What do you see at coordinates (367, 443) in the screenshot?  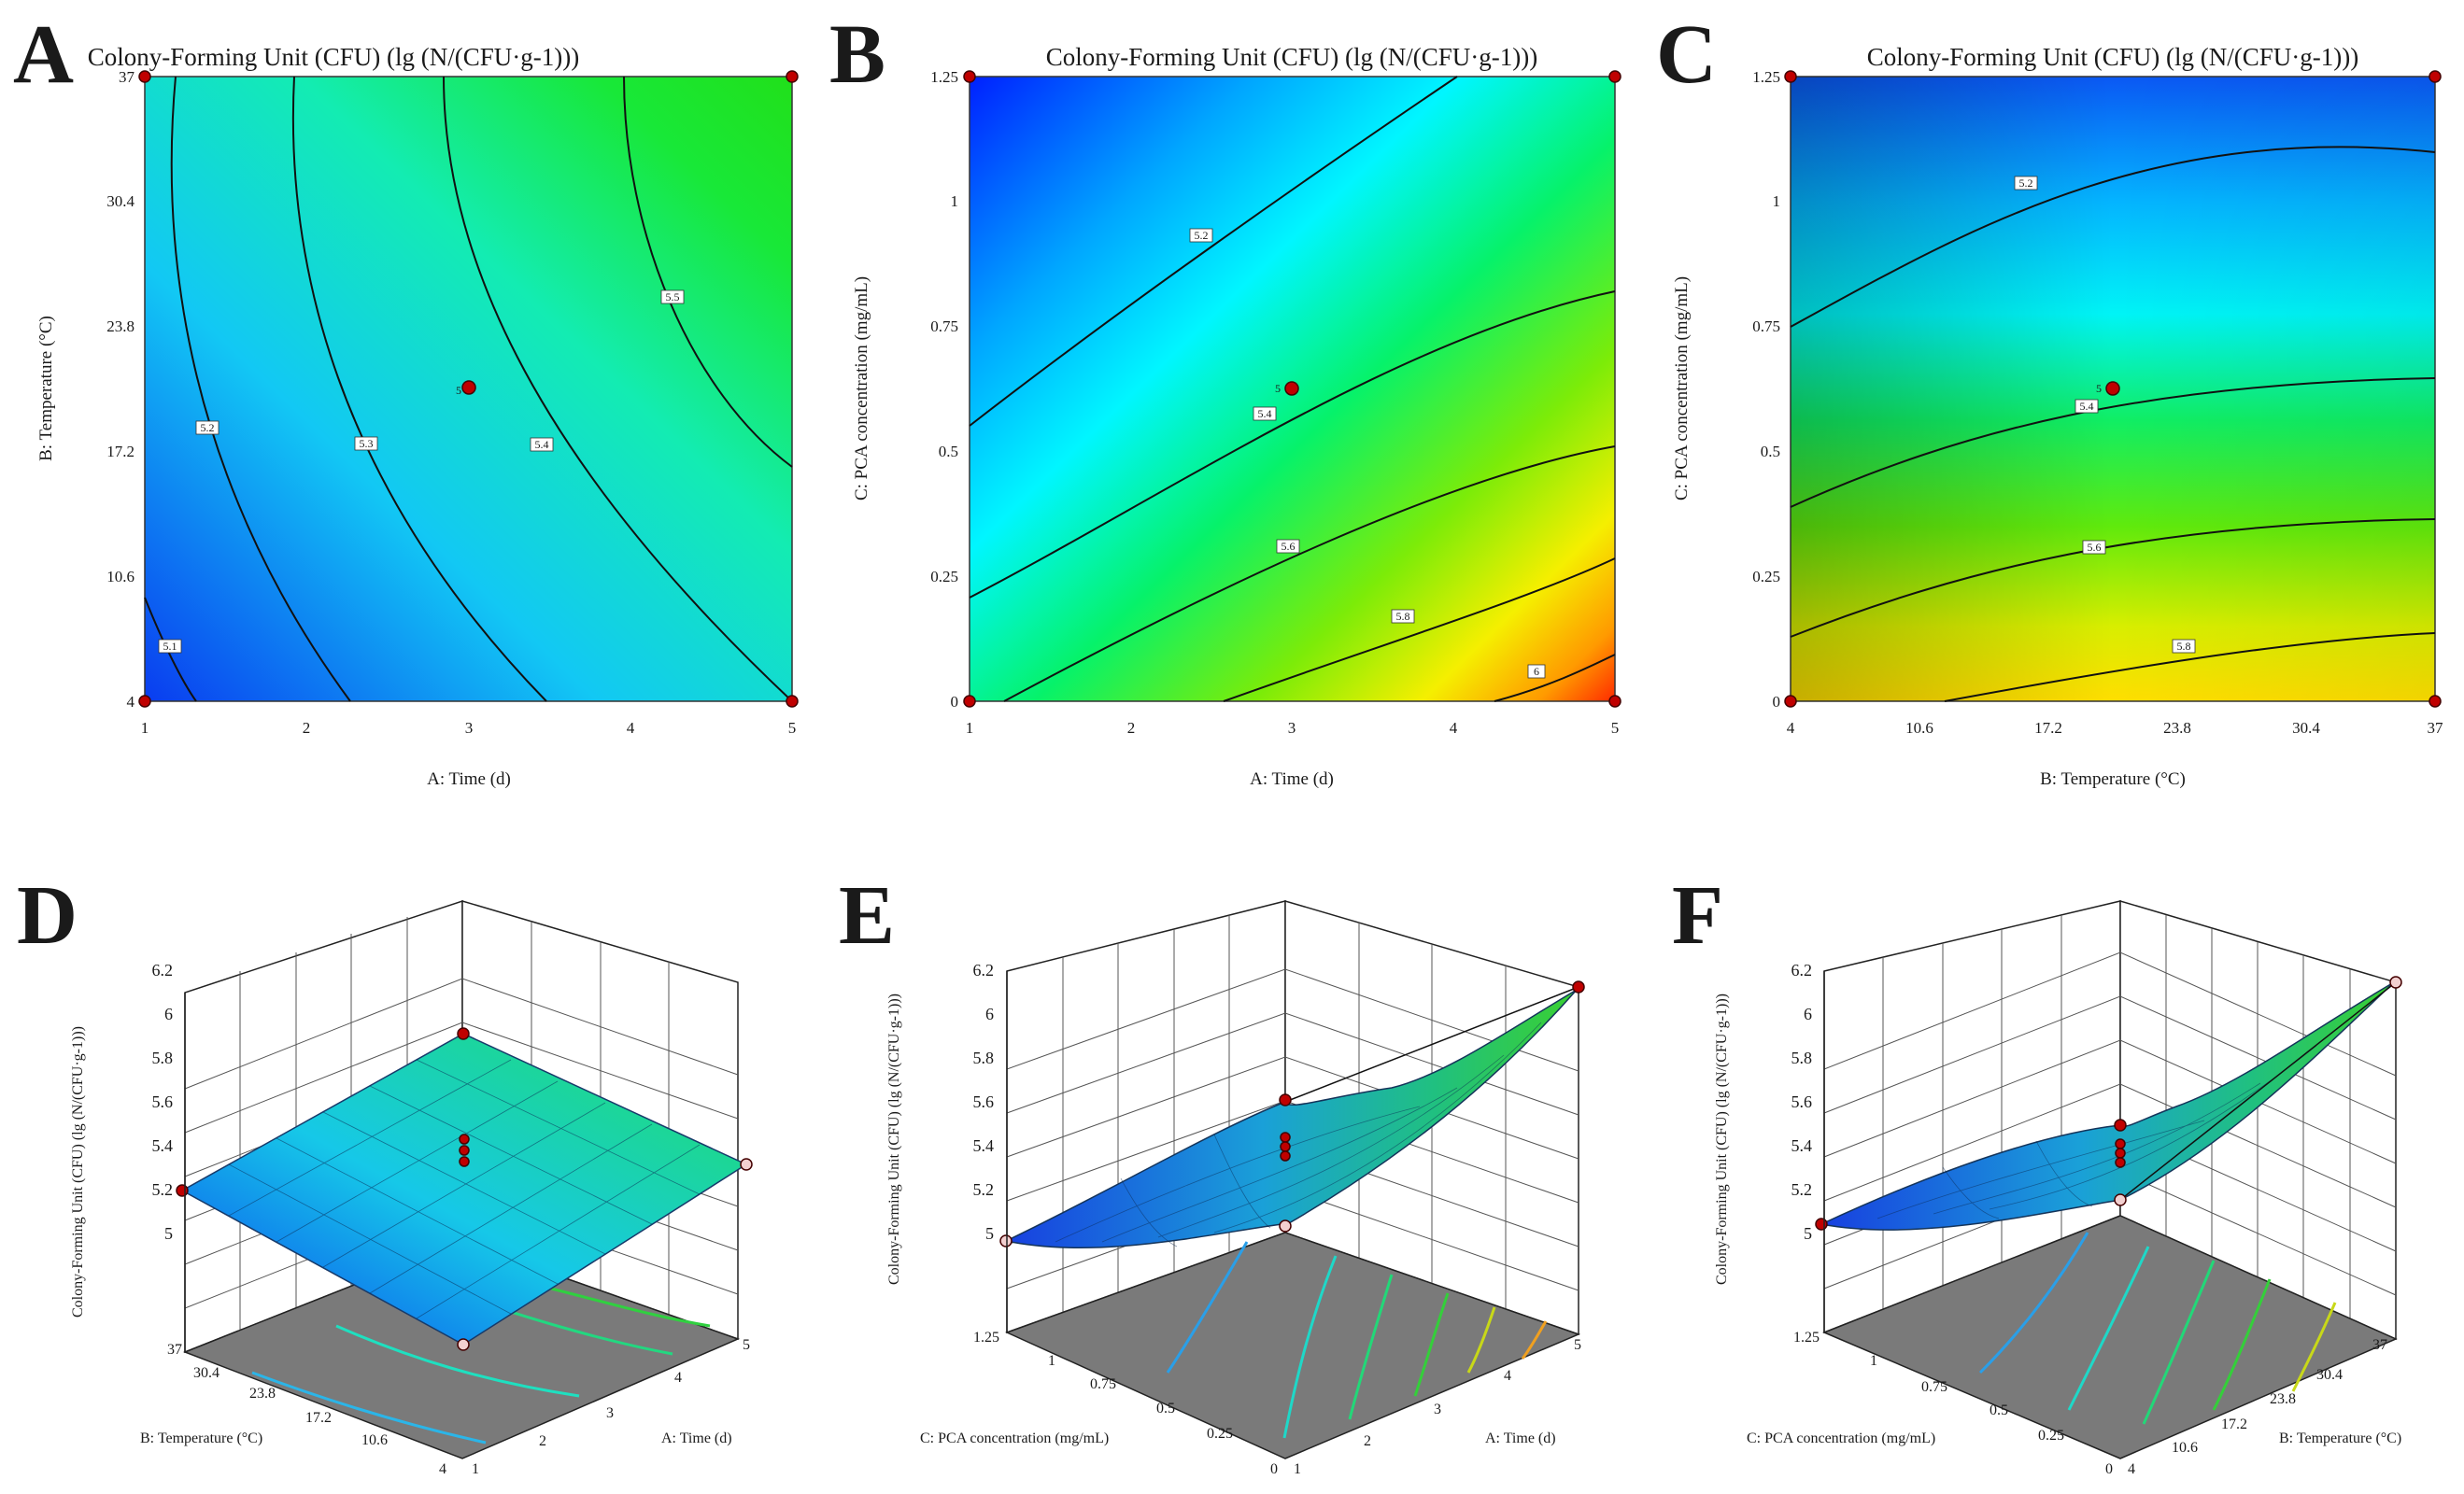 I see `contour-label: 5.3` at bounding box center [367, 443].